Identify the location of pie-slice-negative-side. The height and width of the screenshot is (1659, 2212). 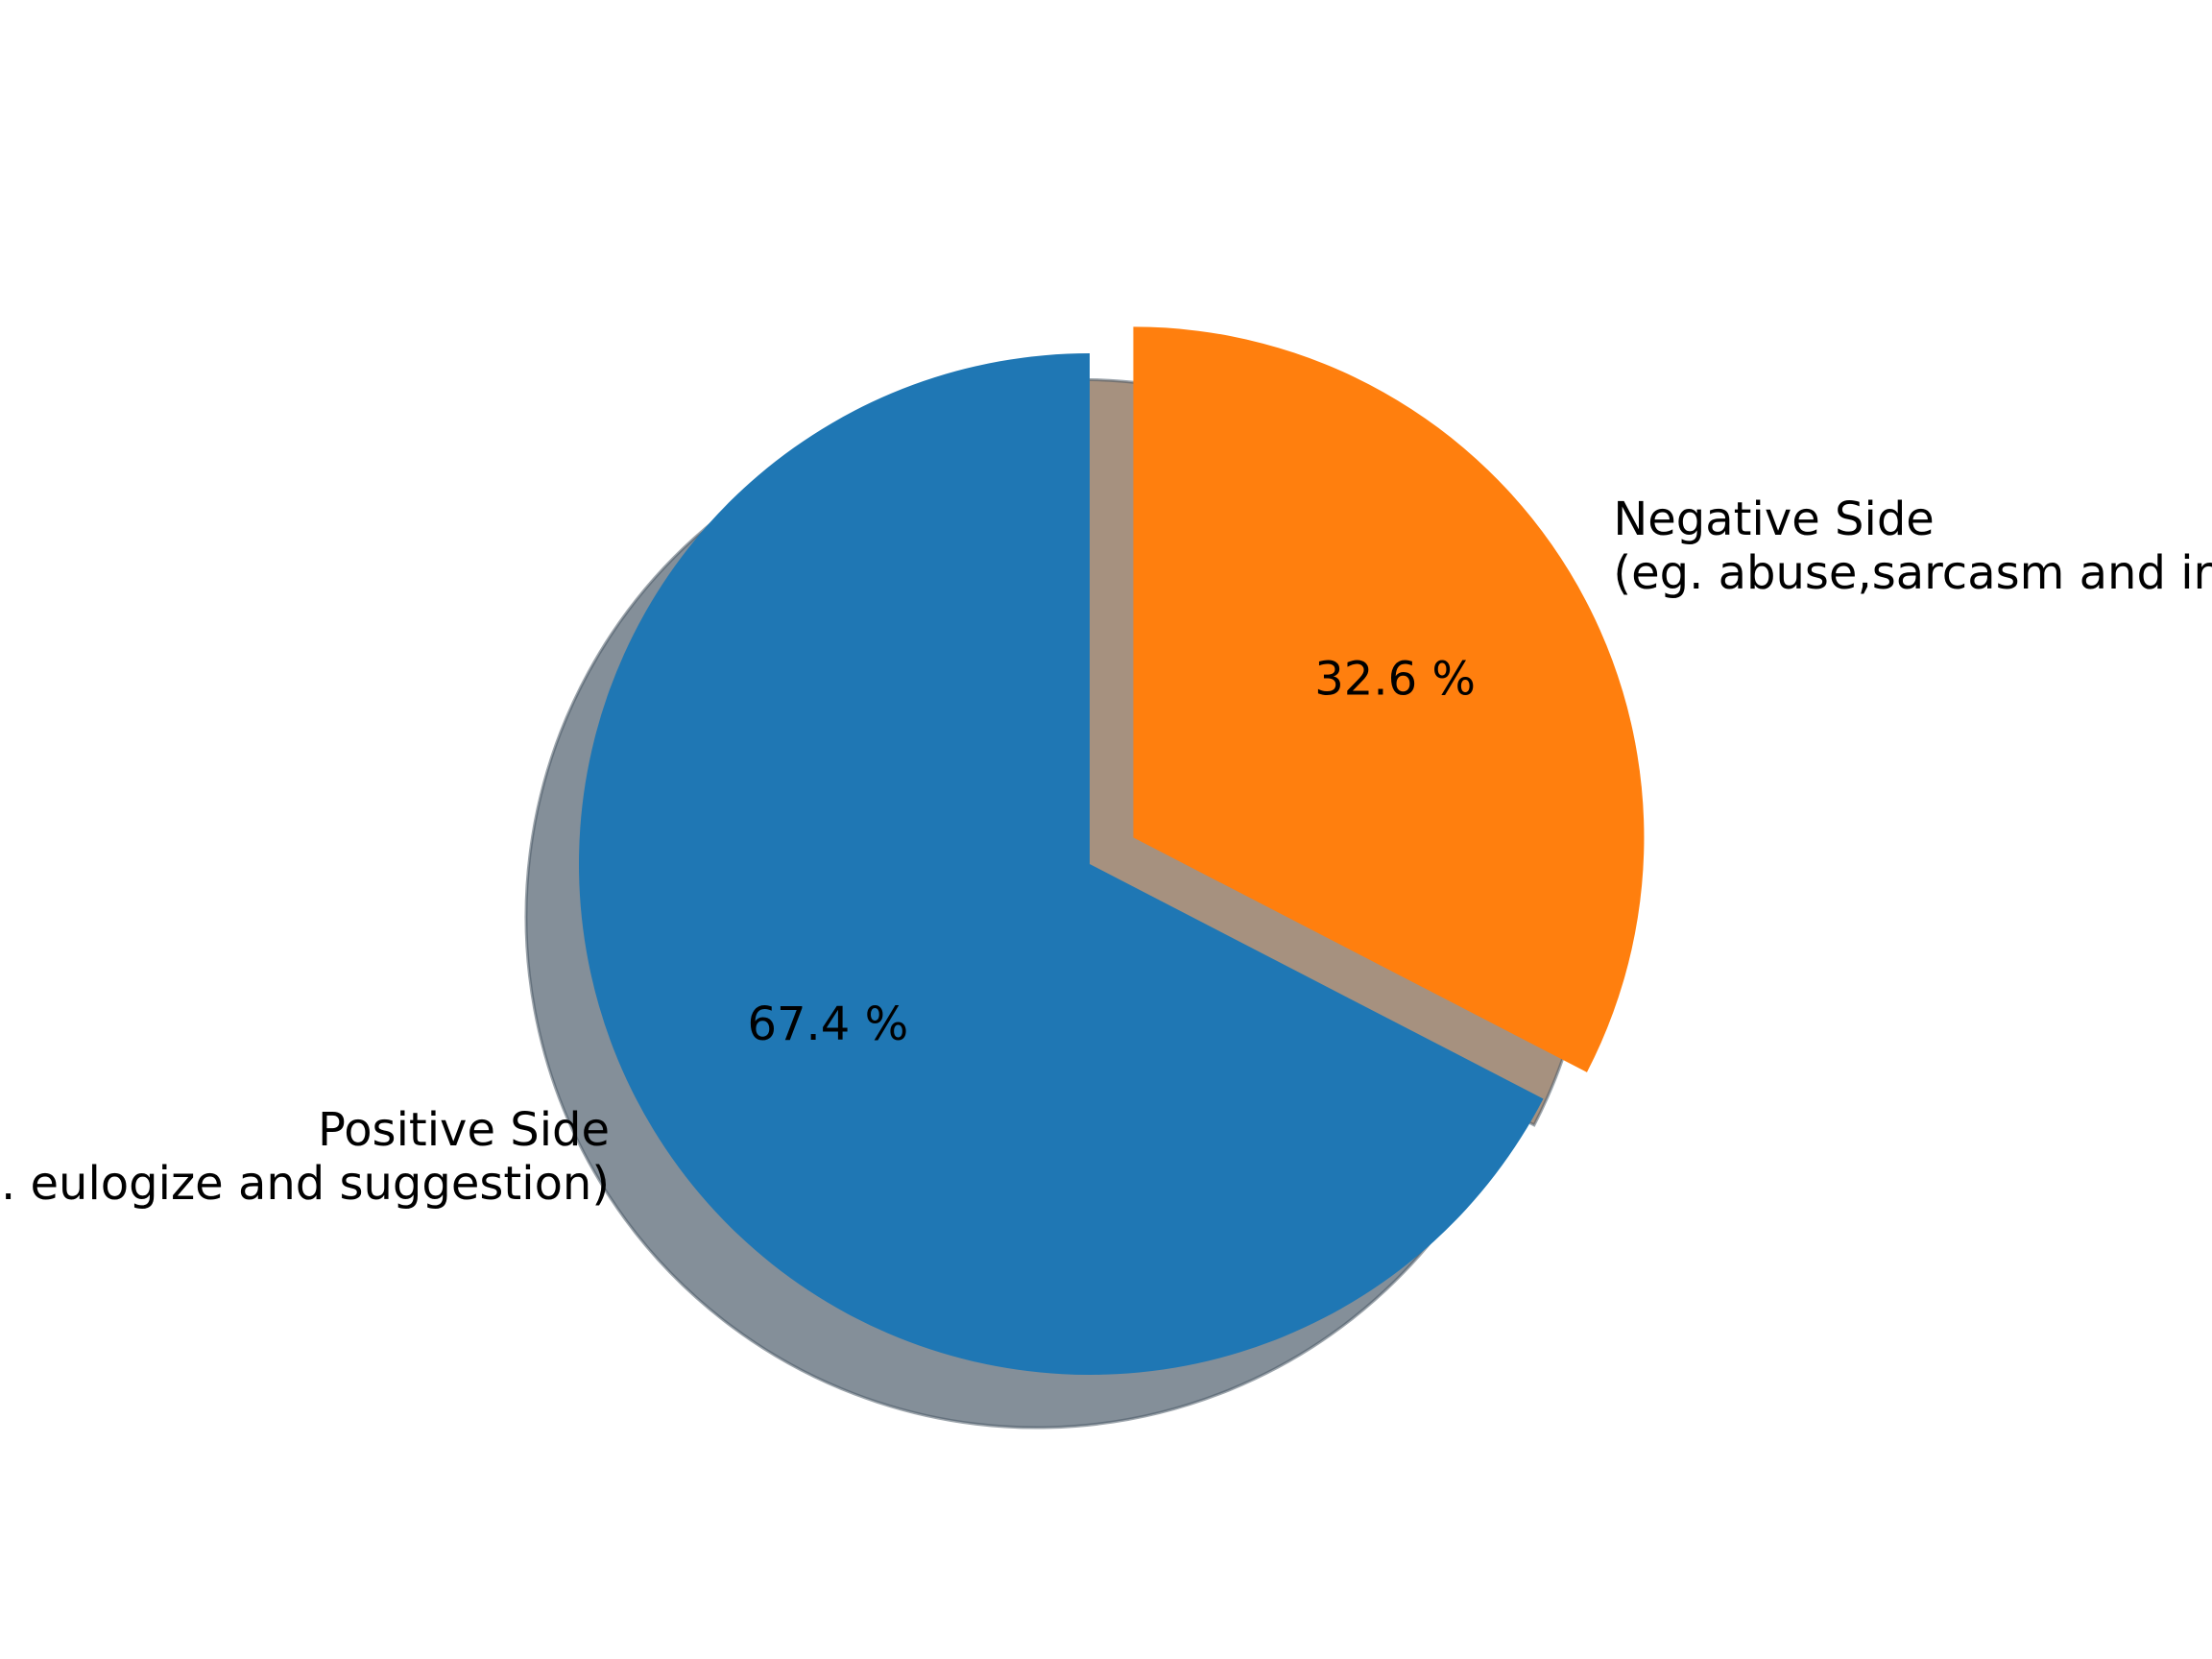
(1389, 699).